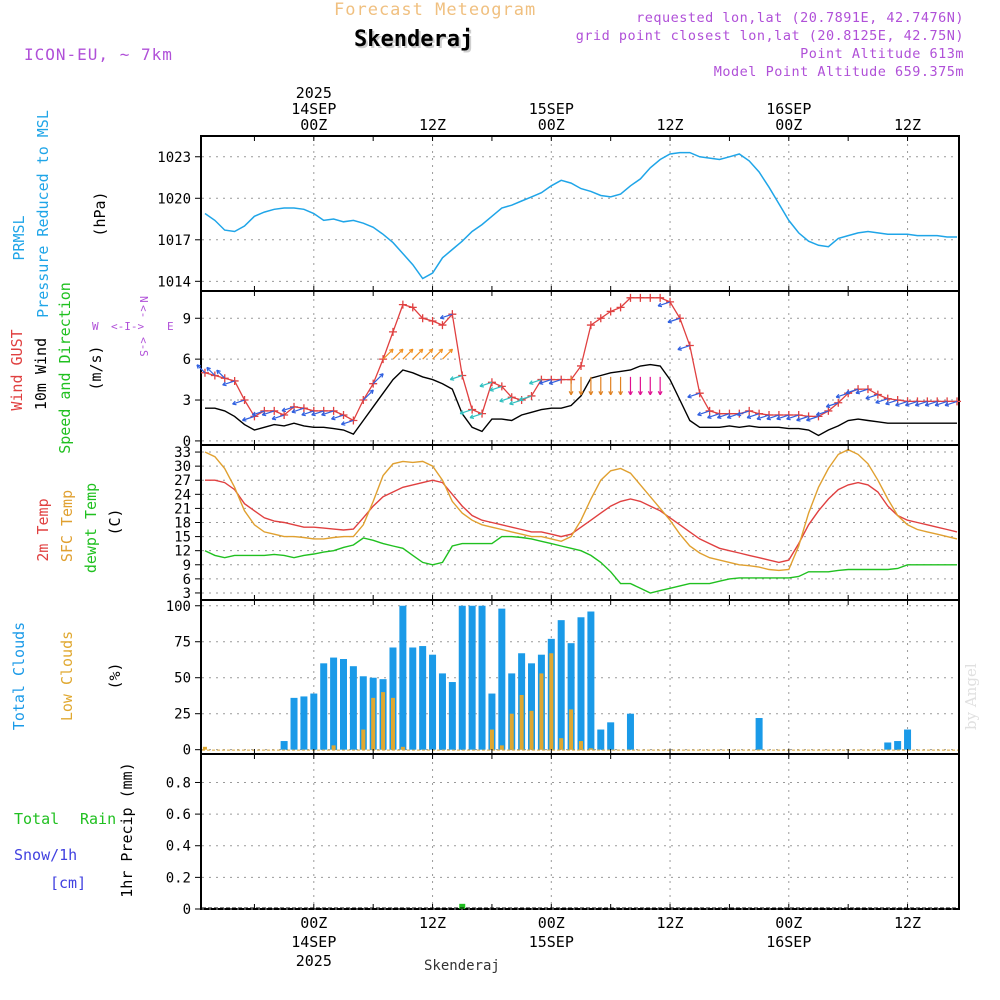 The image size is (1000, 1000). Describe the element at coordinates (19, 237) in the screenshot. I see `prmsl-label: PRMSL` at that location.